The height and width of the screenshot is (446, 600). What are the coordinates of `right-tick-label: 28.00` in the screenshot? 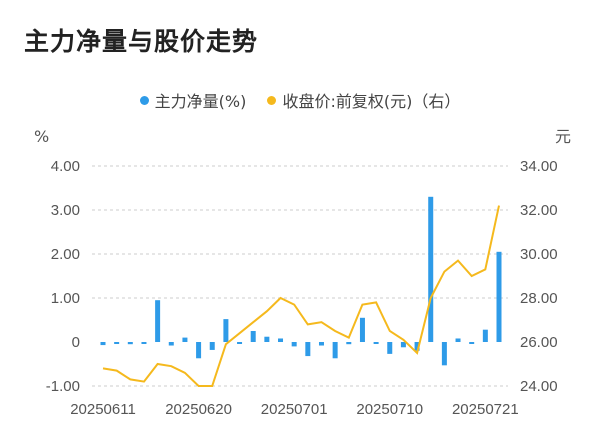 It's located at (539, 298).